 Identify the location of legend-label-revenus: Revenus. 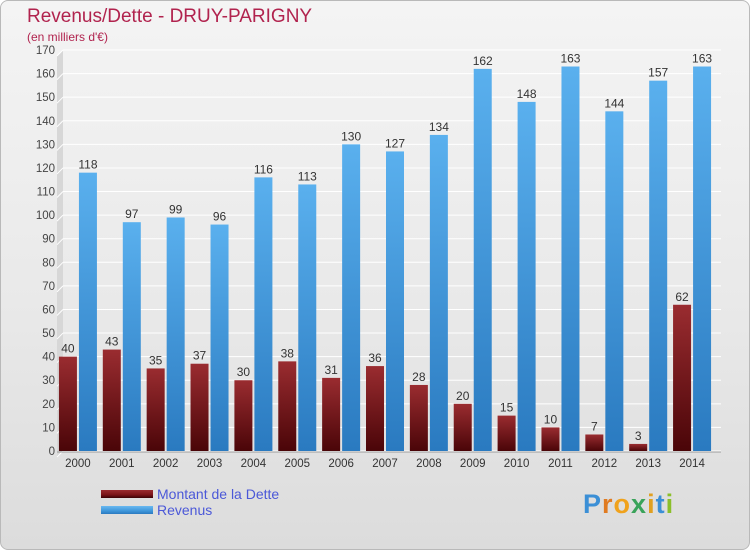
(185, 510).